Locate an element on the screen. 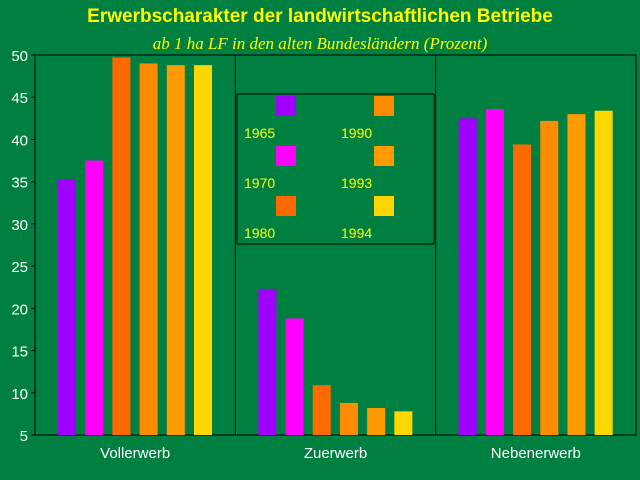 The height and width of the screenshot is (480, 640). bar-1993-zuerwerb is located at coordinates (376, 421).